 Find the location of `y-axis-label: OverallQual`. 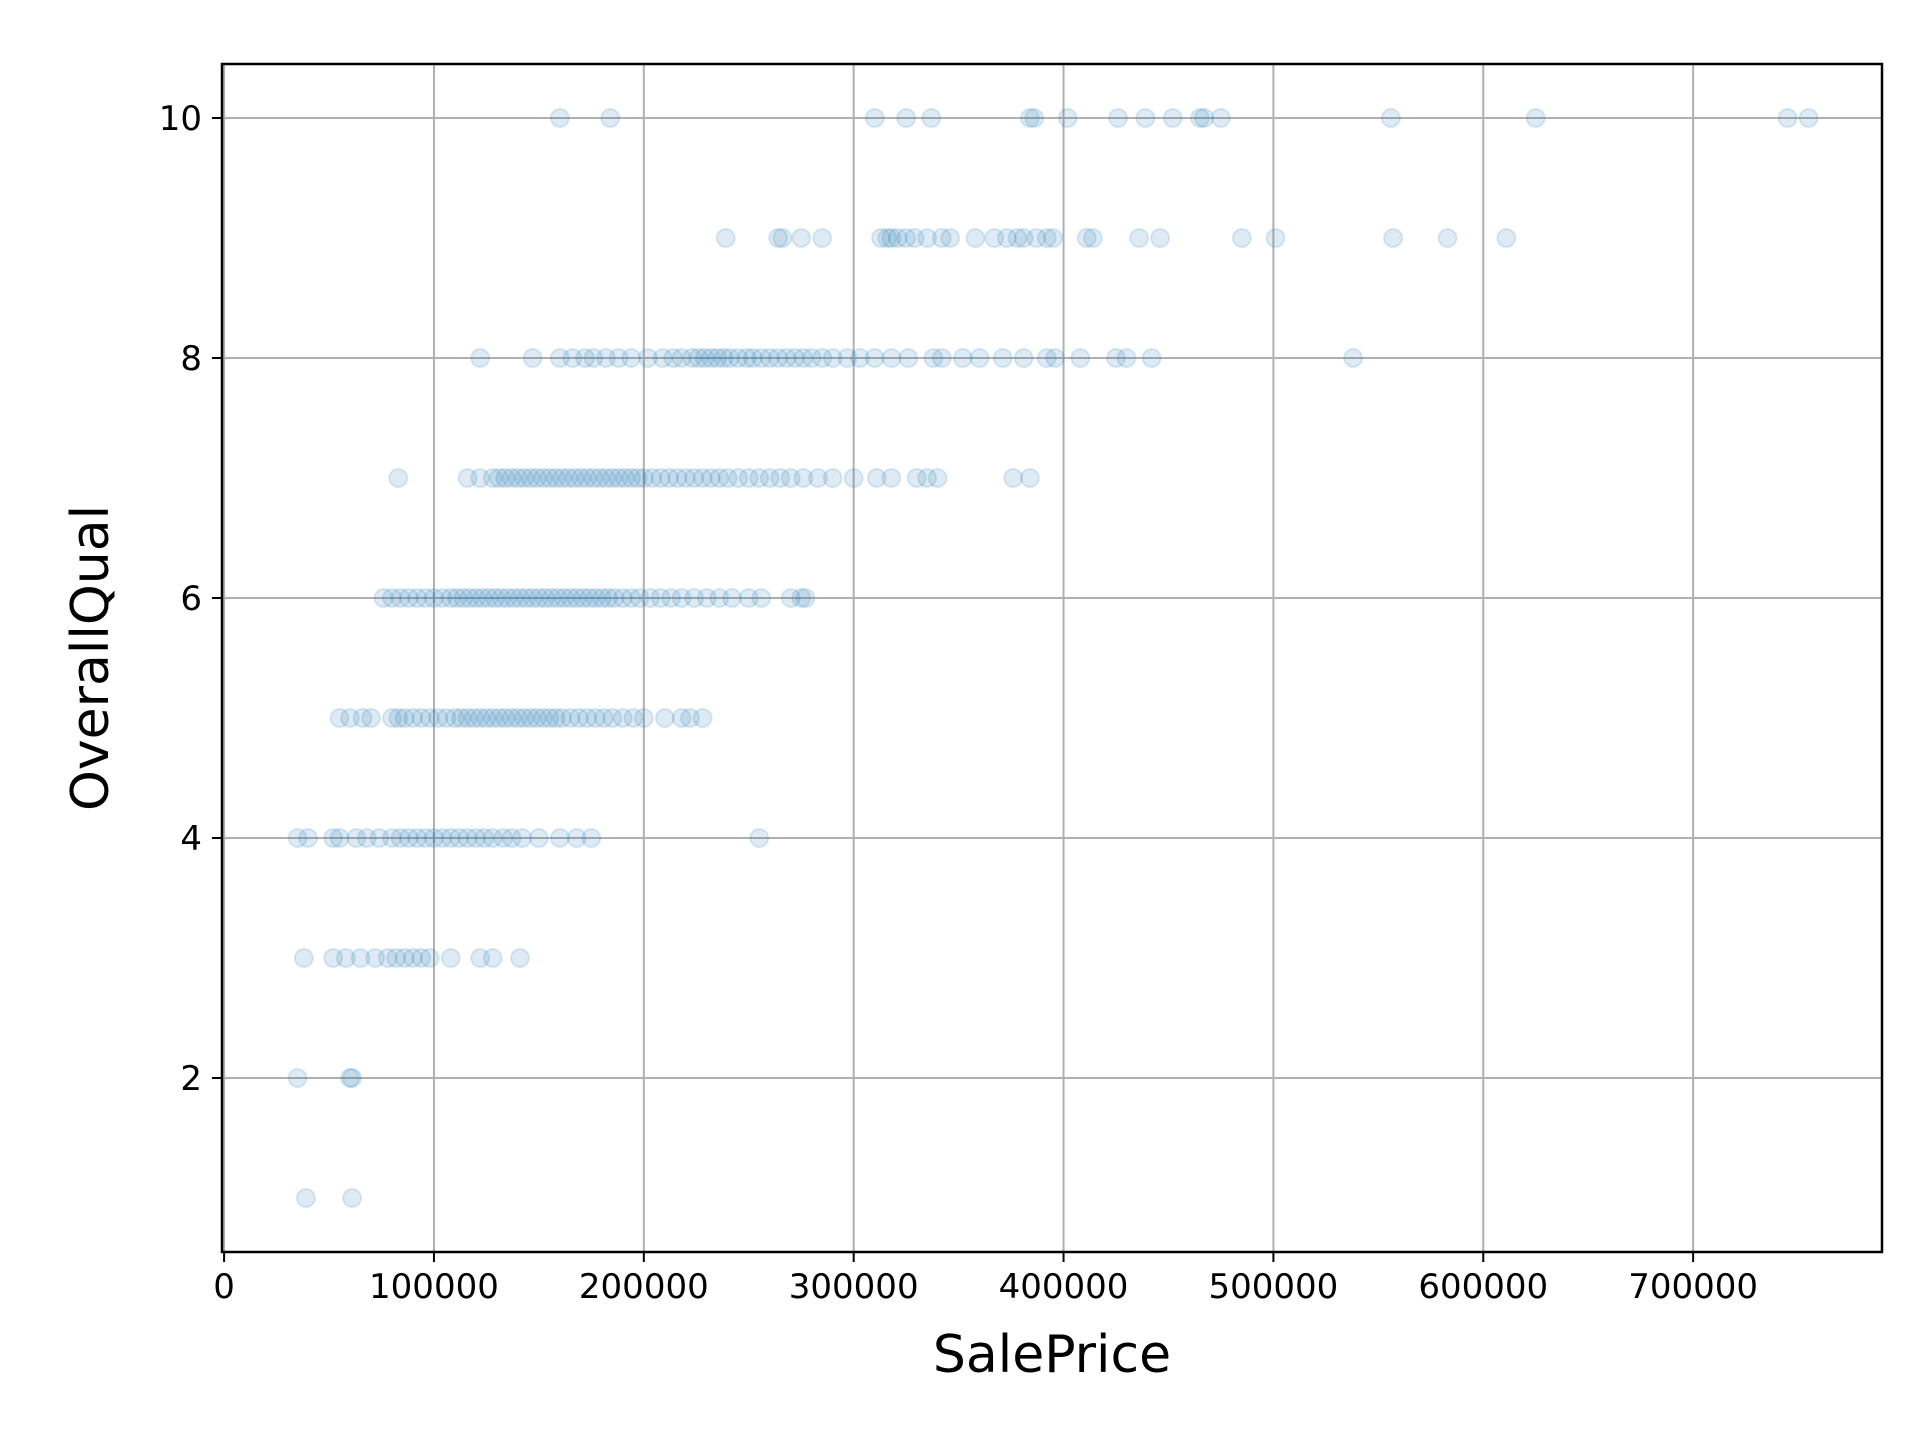

y-axis-label: OverallQual is located at coordinates (91, 658).